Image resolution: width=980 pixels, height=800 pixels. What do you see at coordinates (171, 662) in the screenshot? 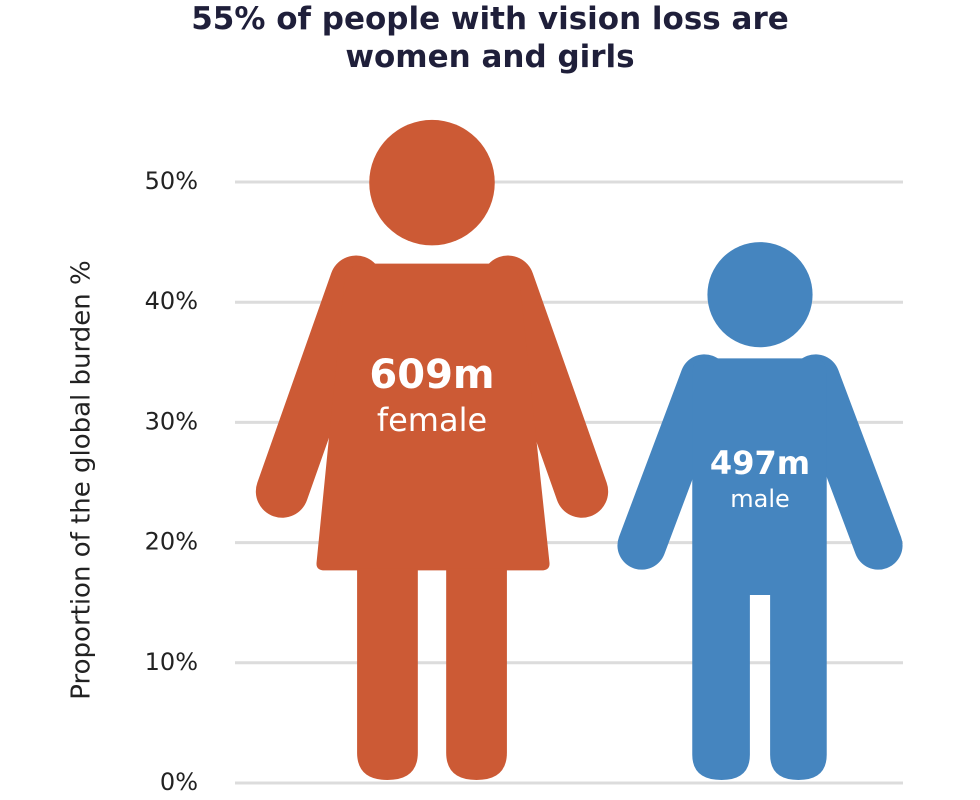
I see `y-tick-label: 10%` at bounding box center [171, 662].